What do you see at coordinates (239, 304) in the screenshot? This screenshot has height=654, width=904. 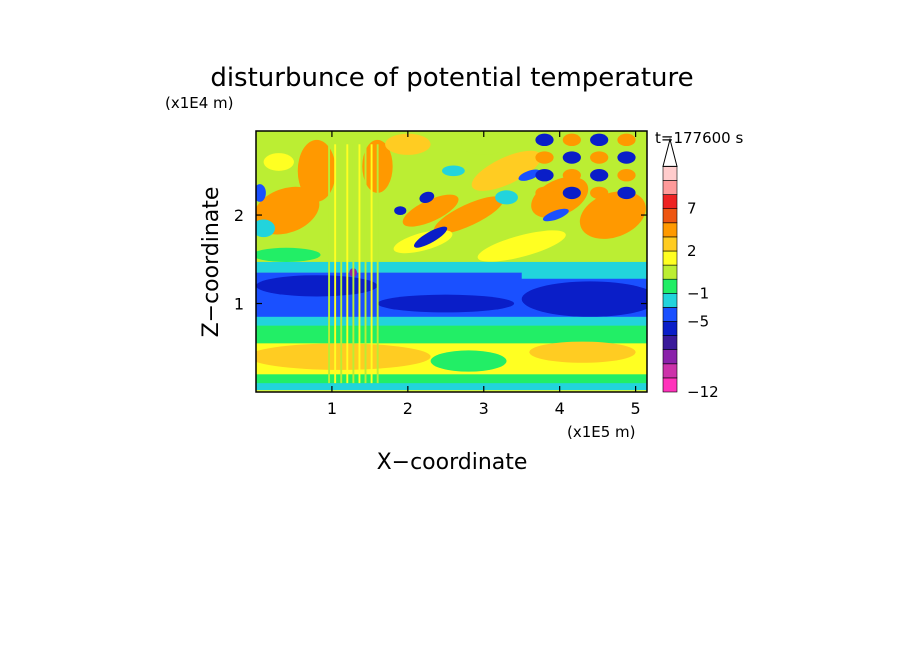 I see `y-tick-label: 1` at bounding box center [239, 304].